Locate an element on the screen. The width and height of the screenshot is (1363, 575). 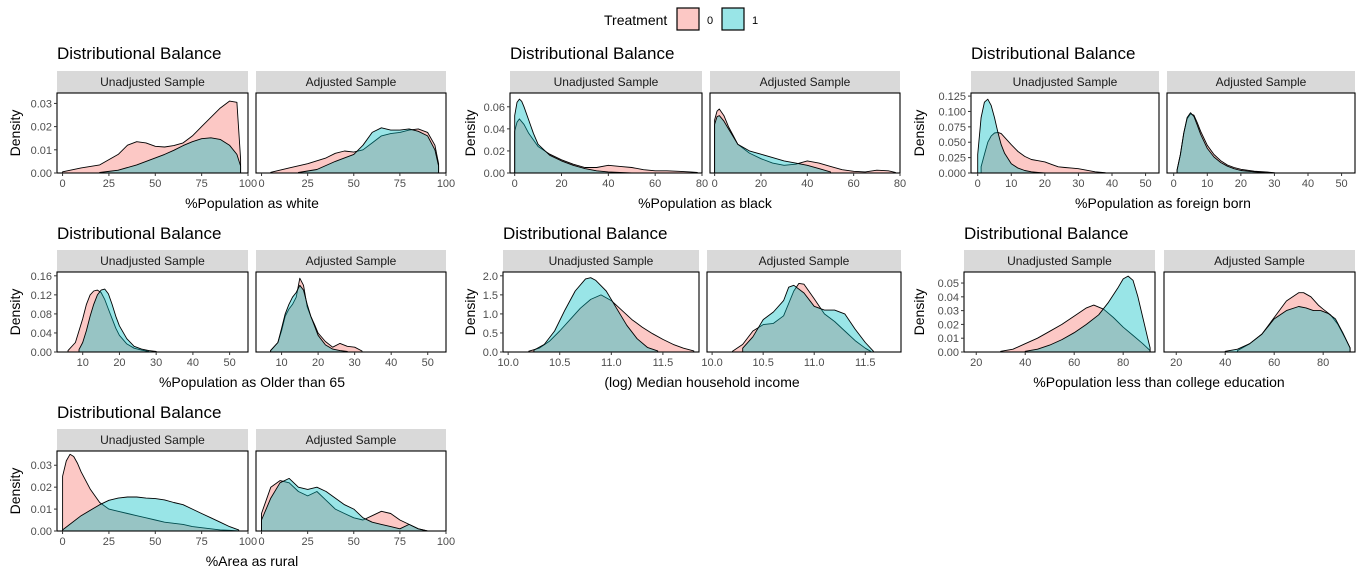
facet-1: Adjusted Sample 0 10 20 30 40 50 is located at coordinates (1261, 130).